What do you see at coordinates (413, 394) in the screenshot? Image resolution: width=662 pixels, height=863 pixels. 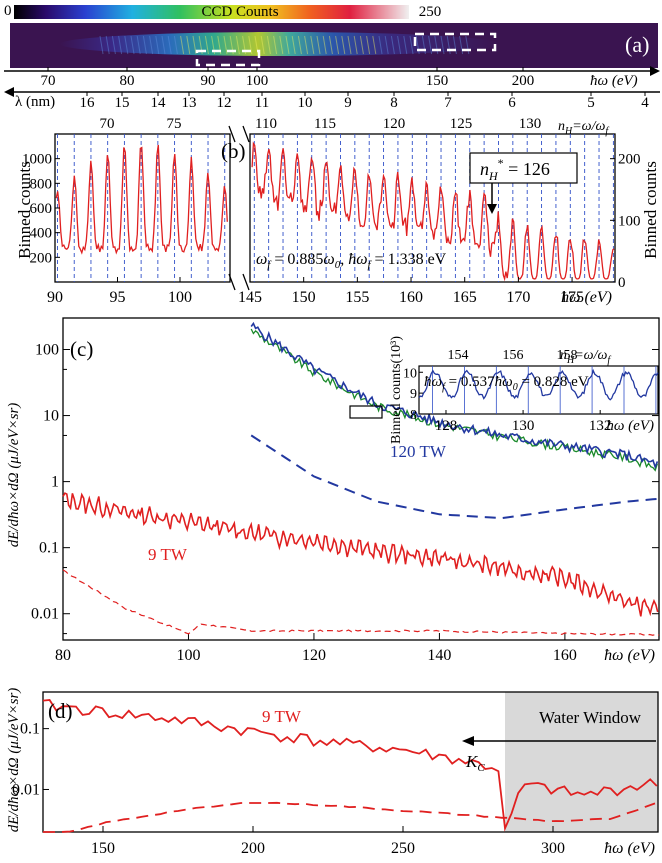 I see `inset-ytick-label: 9` at bounding box center [413, 394].